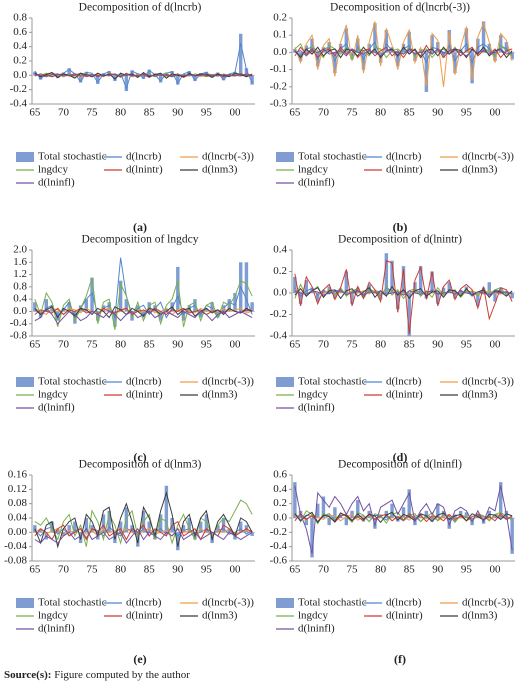 The height and width of the screenshot is (684, 520). What do you see at coordinates (20, 250) in the screenshot?
I see `y-tick-label: 2.0` at bounding box center [20, 250].